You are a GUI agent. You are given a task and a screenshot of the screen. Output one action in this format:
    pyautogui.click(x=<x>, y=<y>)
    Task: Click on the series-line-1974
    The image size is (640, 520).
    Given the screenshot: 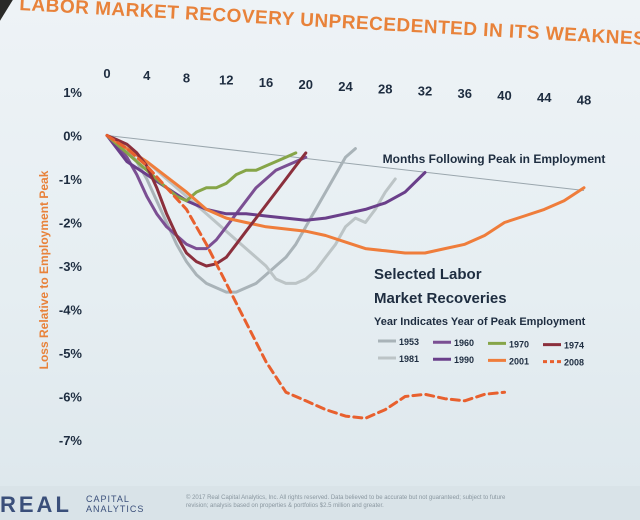 What is the action you would take?
    pyautogui.click(x=206, y=201)
    